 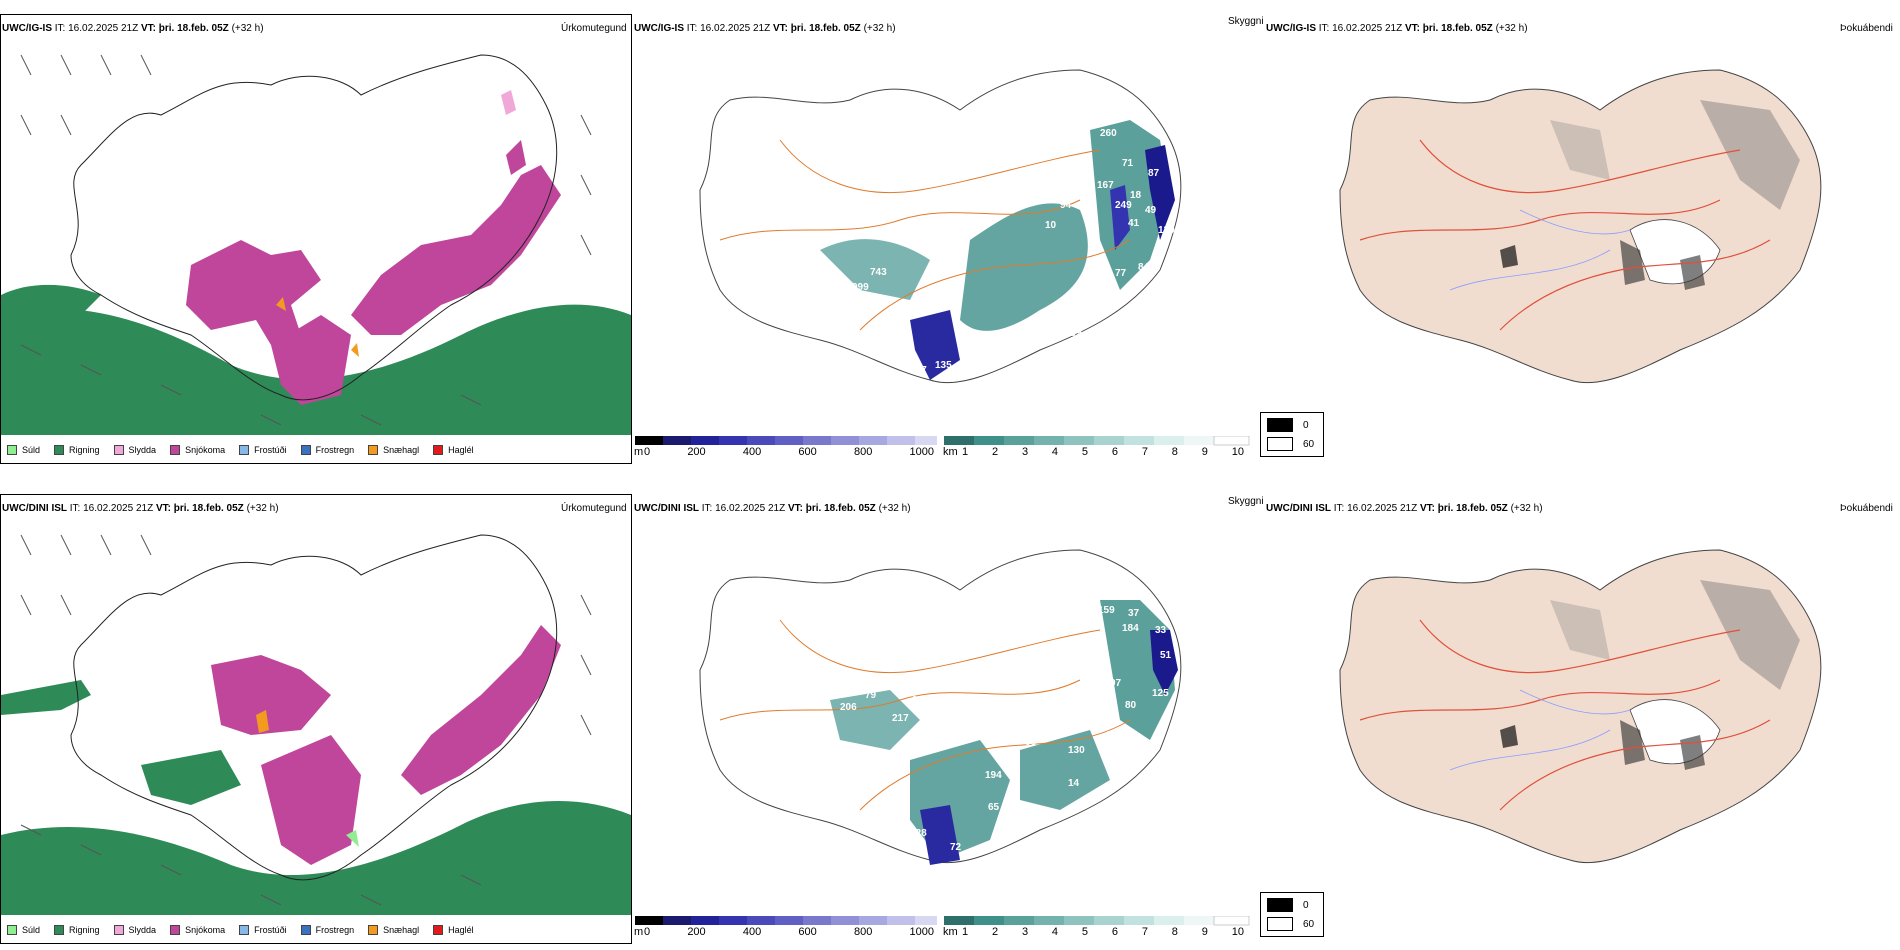 What do you see at coordinates (825, 28) in the screenshot?
I see `vt-value: þri. 18.feb. 05Z` at bounding box center [825, 28].